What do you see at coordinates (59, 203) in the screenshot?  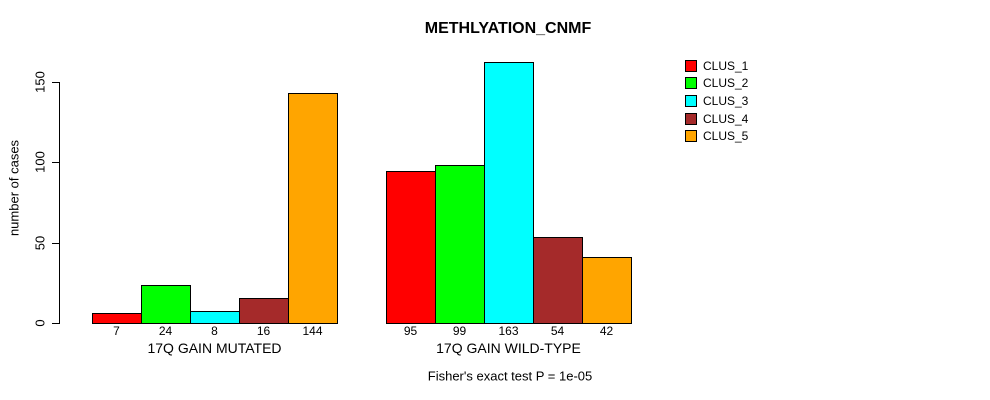 I see `y-axis-line` at bounding box center [59, 203].